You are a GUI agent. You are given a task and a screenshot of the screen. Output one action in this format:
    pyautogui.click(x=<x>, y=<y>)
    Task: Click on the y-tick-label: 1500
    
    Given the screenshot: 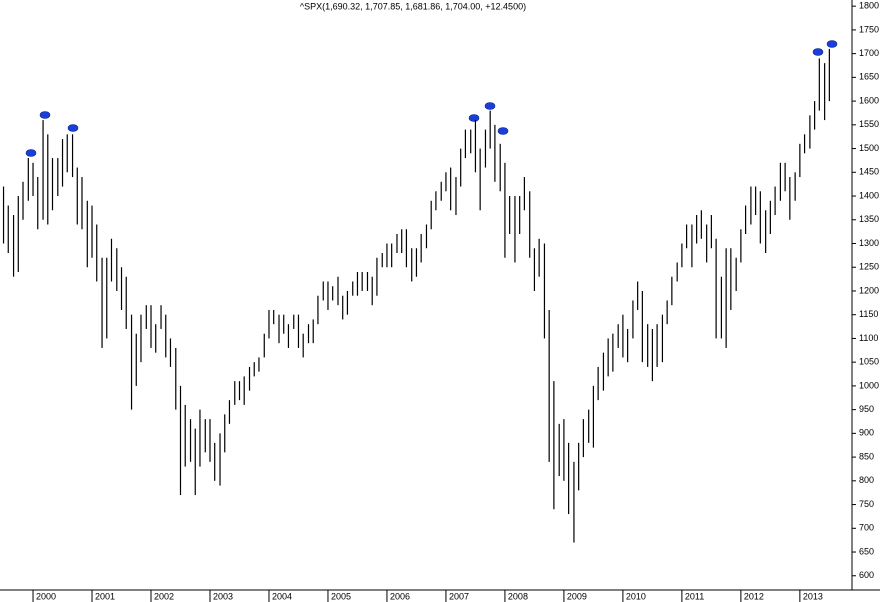 What is the action you would take?
    pyautogui.click(x=869, y=148)
    